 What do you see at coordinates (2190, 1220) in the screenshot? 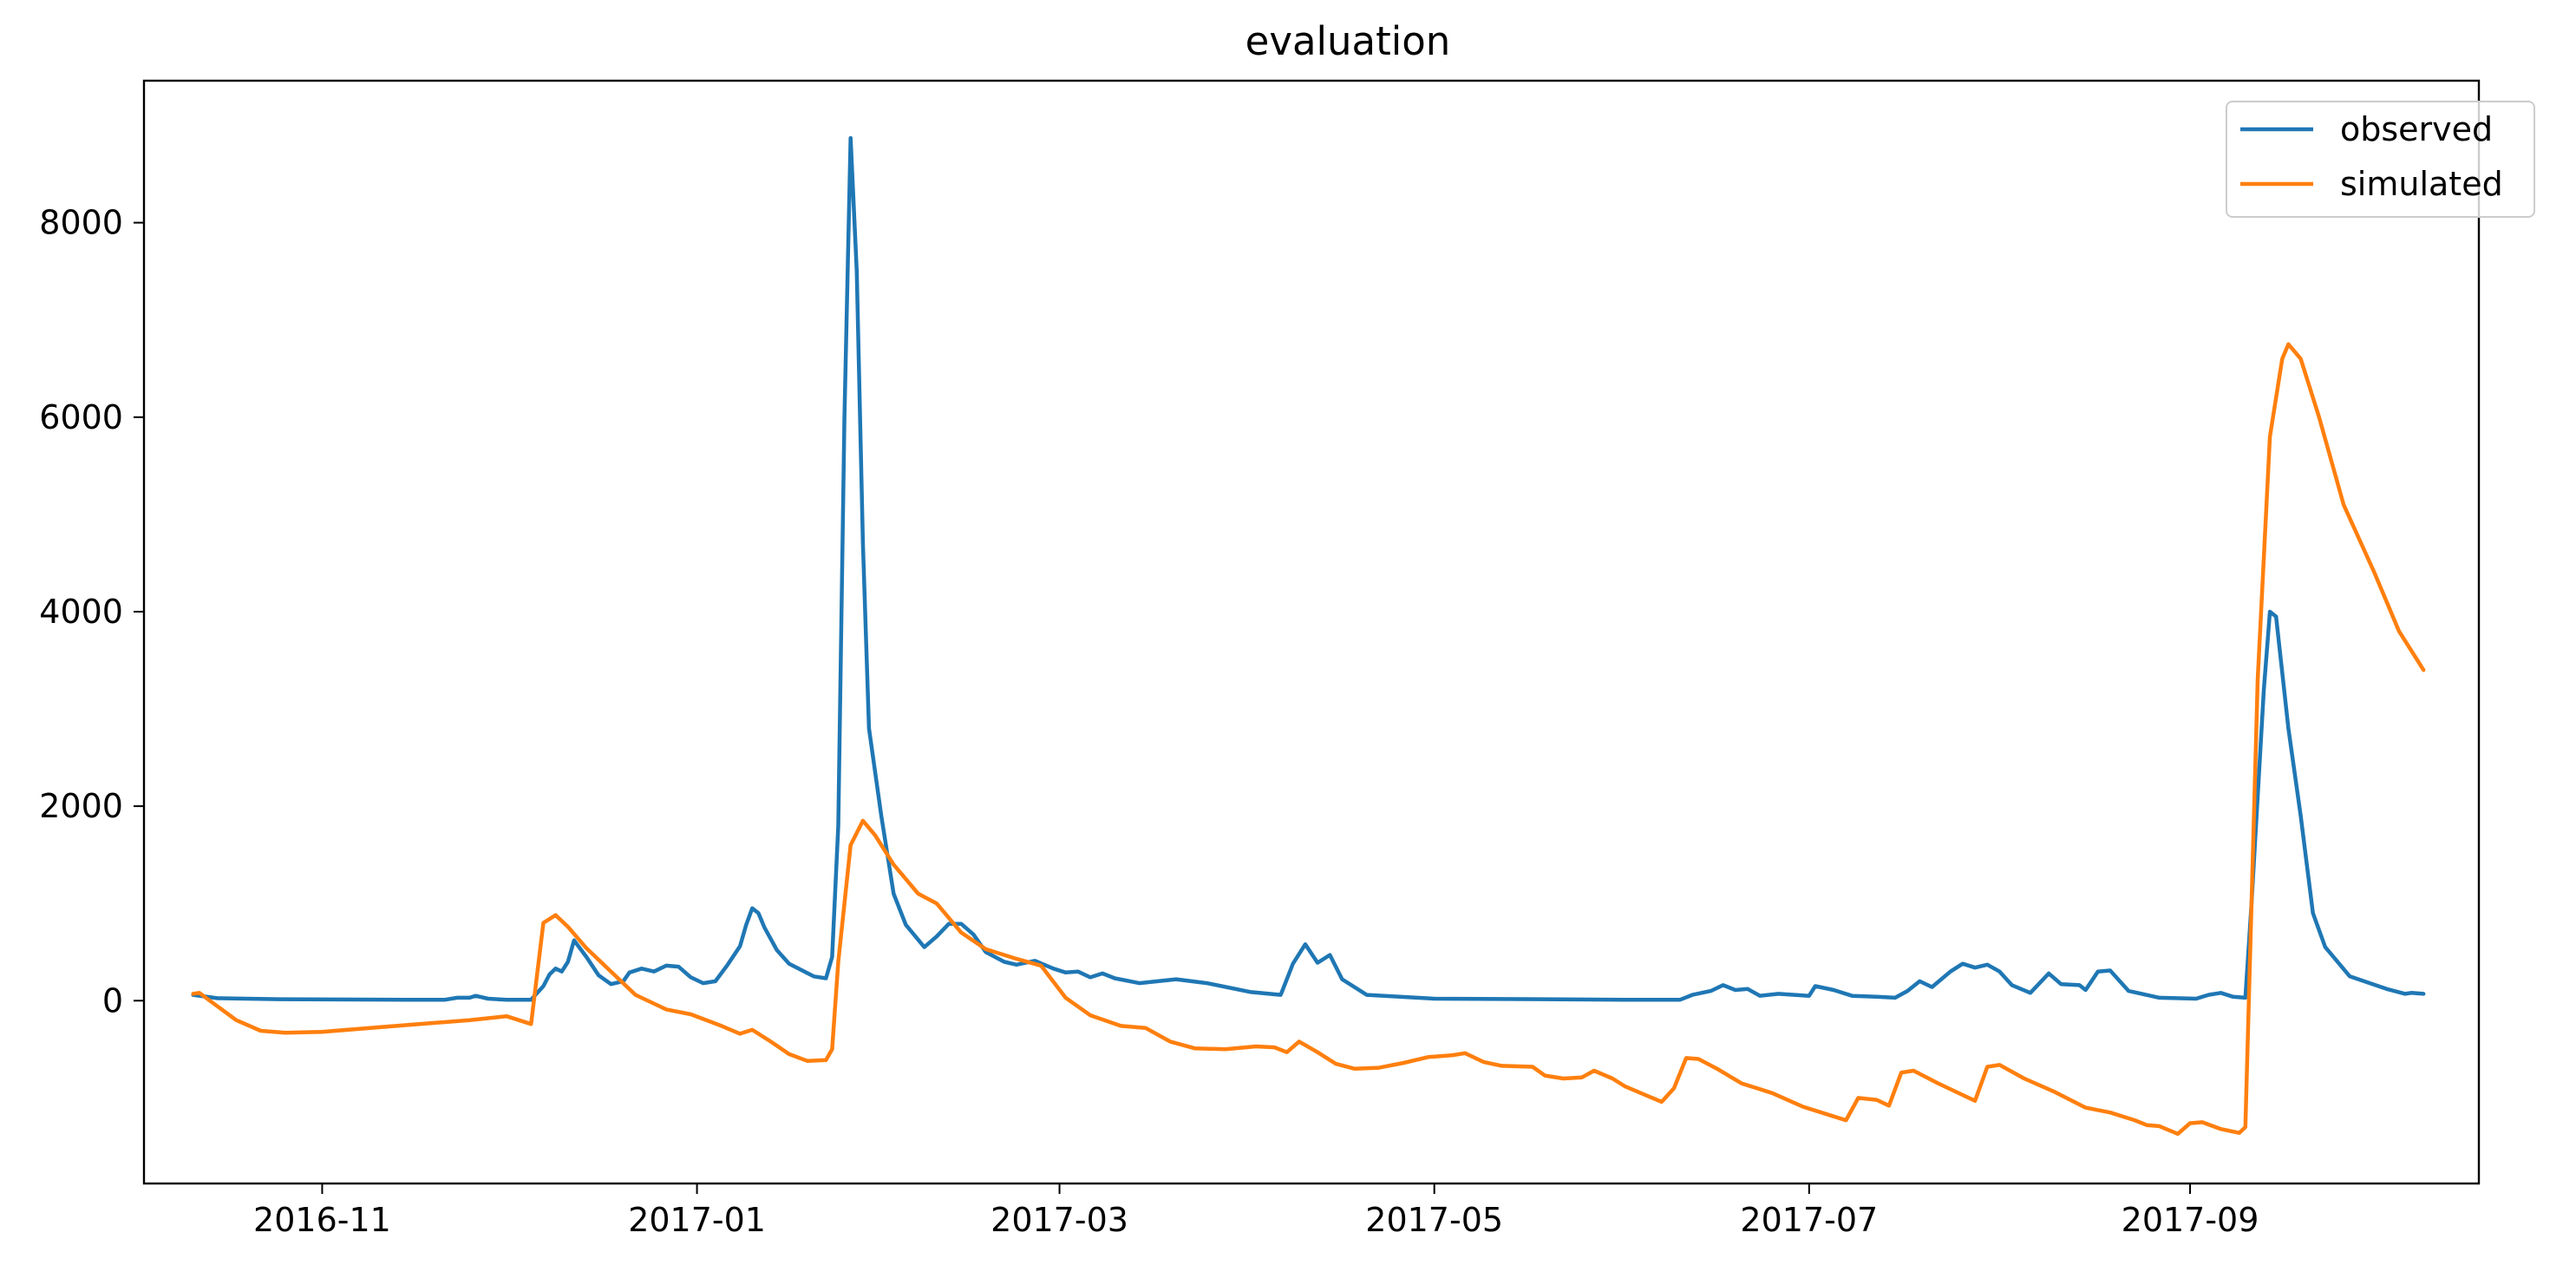
I see `x-tick-label: 2017-09` at bounding box center [2190, 1220].